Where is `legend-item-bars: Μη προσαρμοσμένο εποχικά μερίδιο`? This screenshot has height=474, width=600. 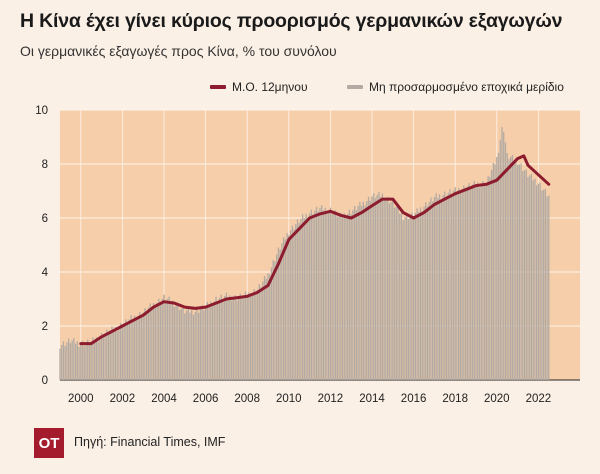 legend-item-bars: Μη προσαρμοσμένο εποχικά μερίδιο is located at coordinates (455, 87).